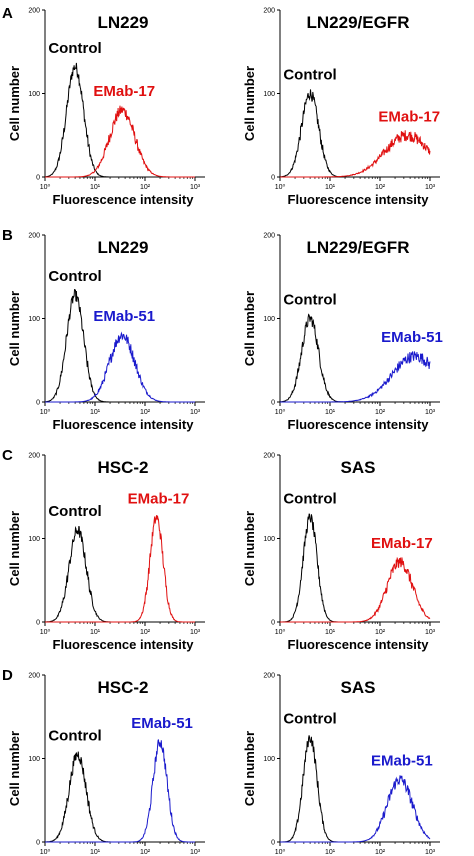 Image resolution: width=474 pixels, height=856 pixels. Describe the element at coordinates (7, 235) in the screenshot. I see `panel-letter-b: B` at that location.